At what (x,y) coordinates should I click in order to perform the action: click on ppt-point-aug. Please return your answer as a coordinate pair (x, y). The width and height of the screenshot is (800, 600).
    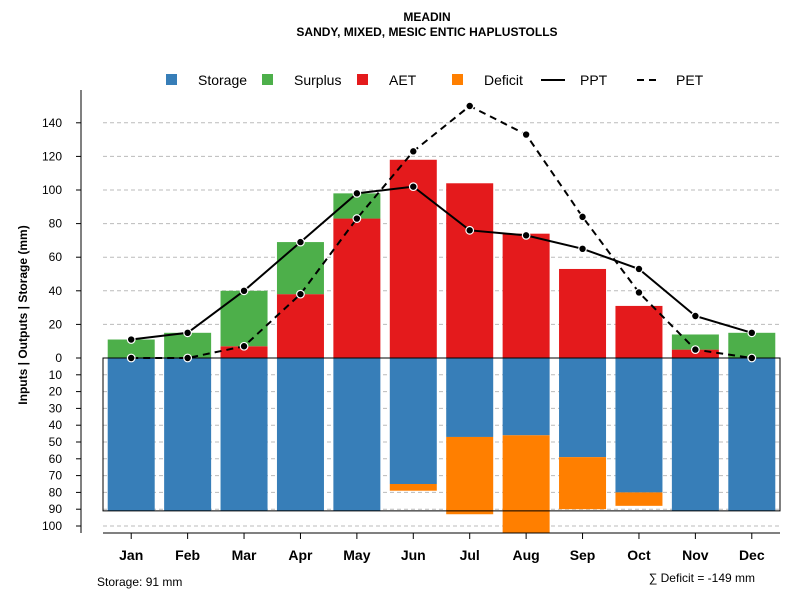
    Looking at the image, I should click on (526, 235).